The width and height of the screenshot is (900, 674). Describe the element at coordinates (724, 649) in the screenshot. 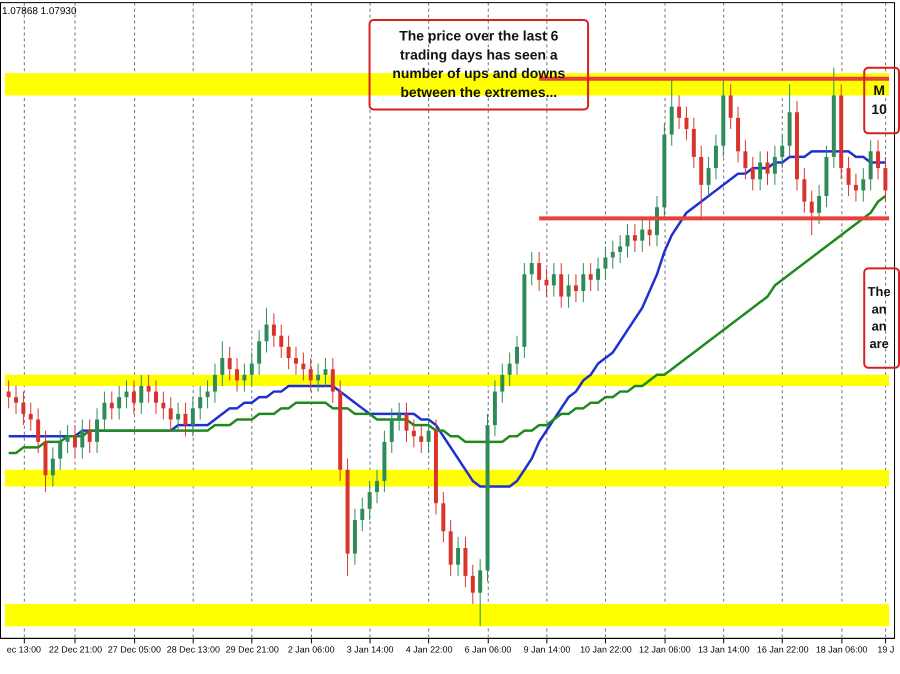

I see `x-tick-label: 13 Jan 14:00` at that location.